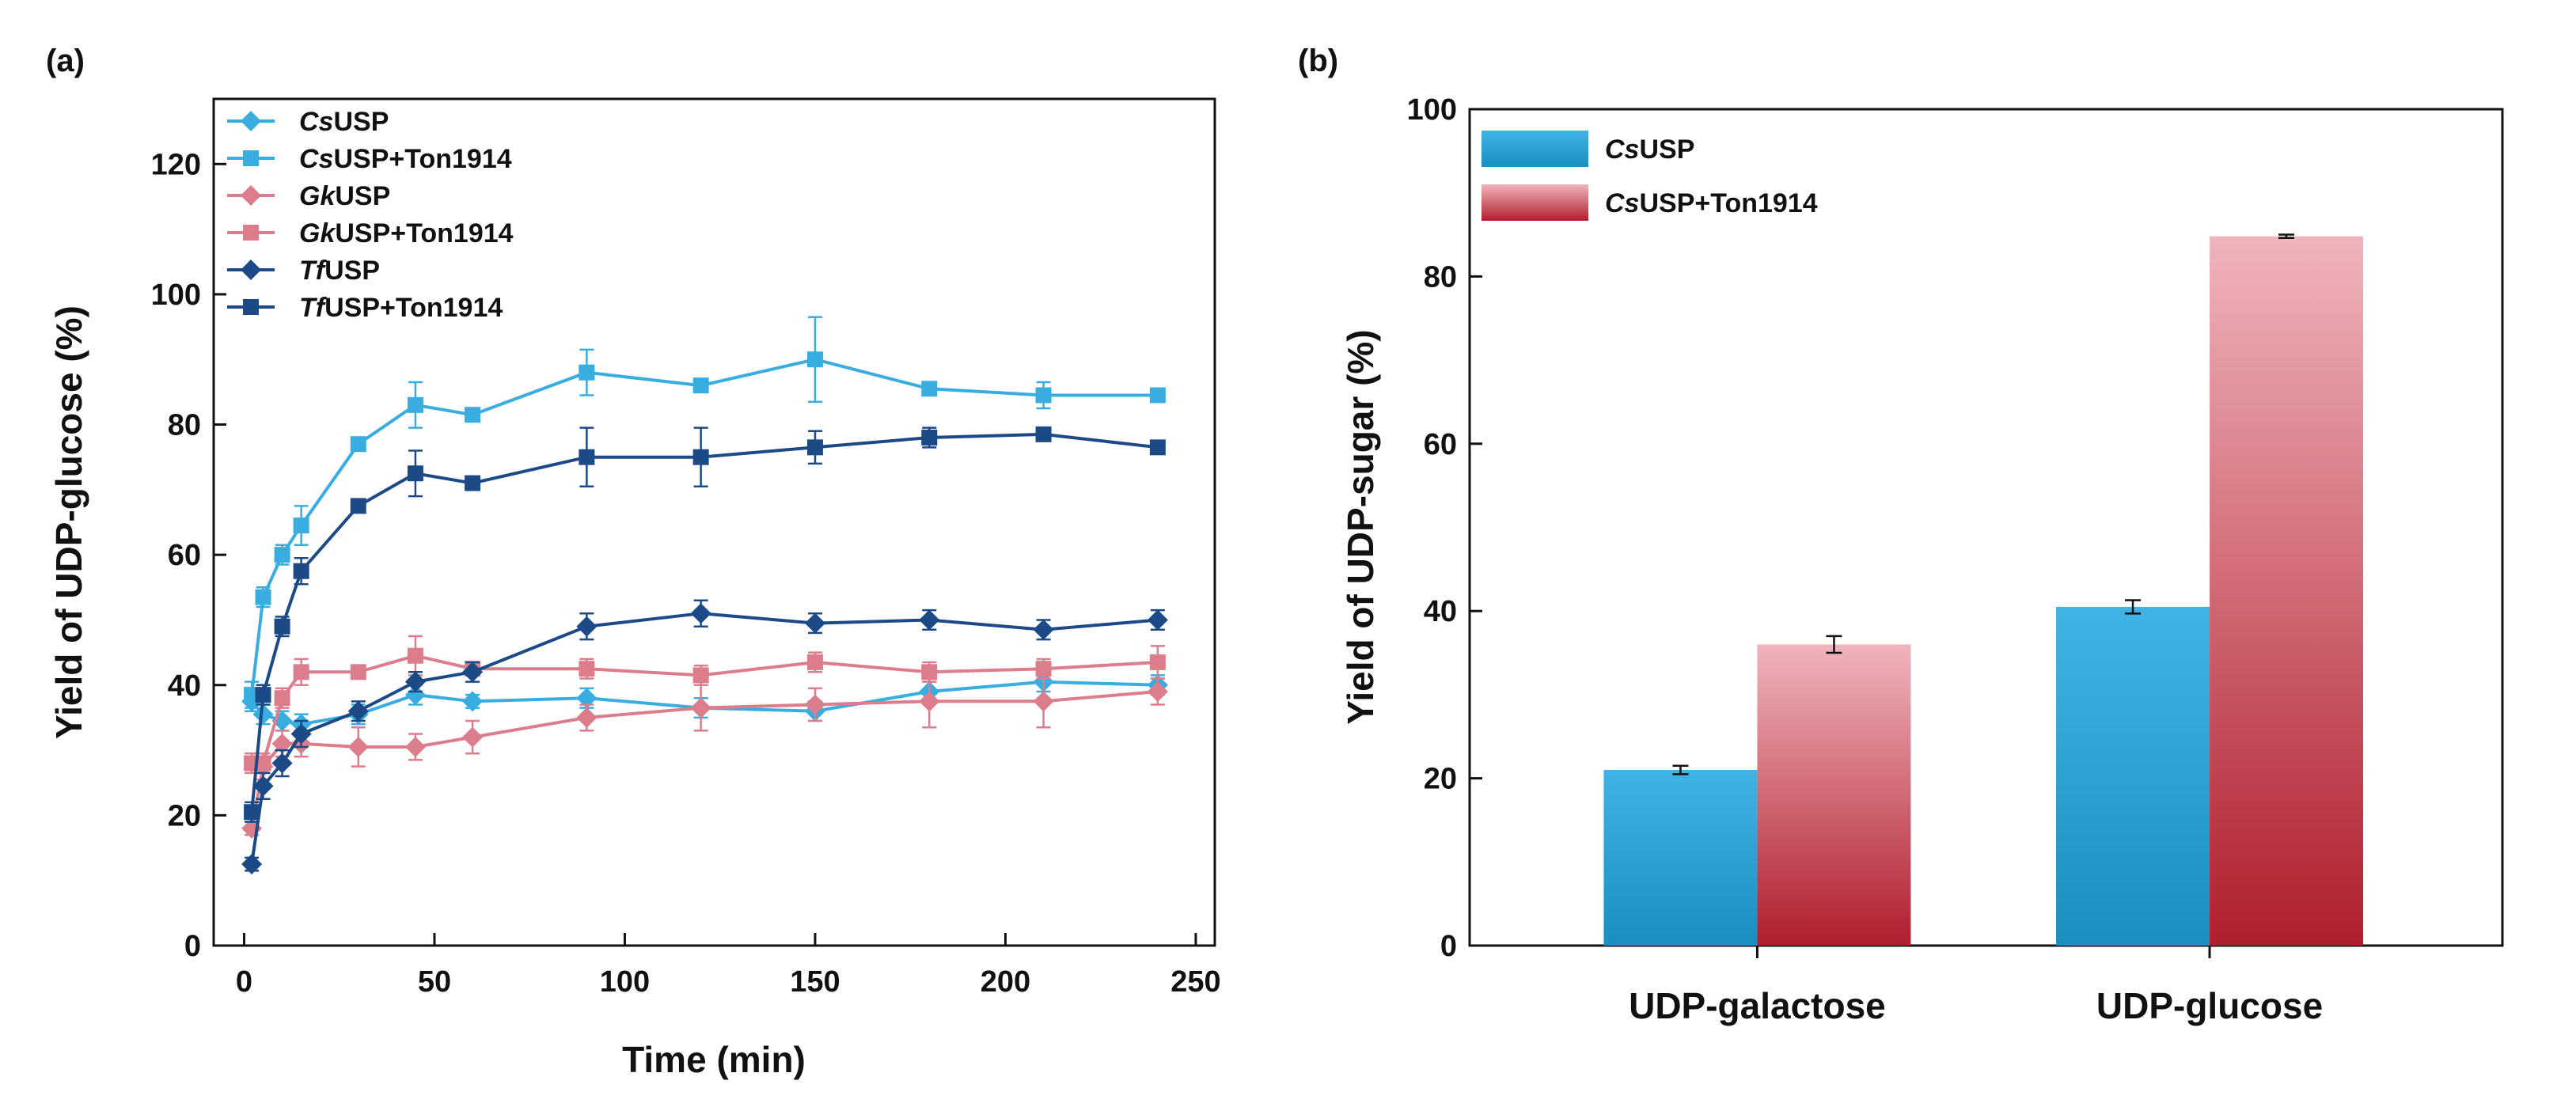  I want to click on legend-label-tfusp: TfUSP, so click(339, 271).